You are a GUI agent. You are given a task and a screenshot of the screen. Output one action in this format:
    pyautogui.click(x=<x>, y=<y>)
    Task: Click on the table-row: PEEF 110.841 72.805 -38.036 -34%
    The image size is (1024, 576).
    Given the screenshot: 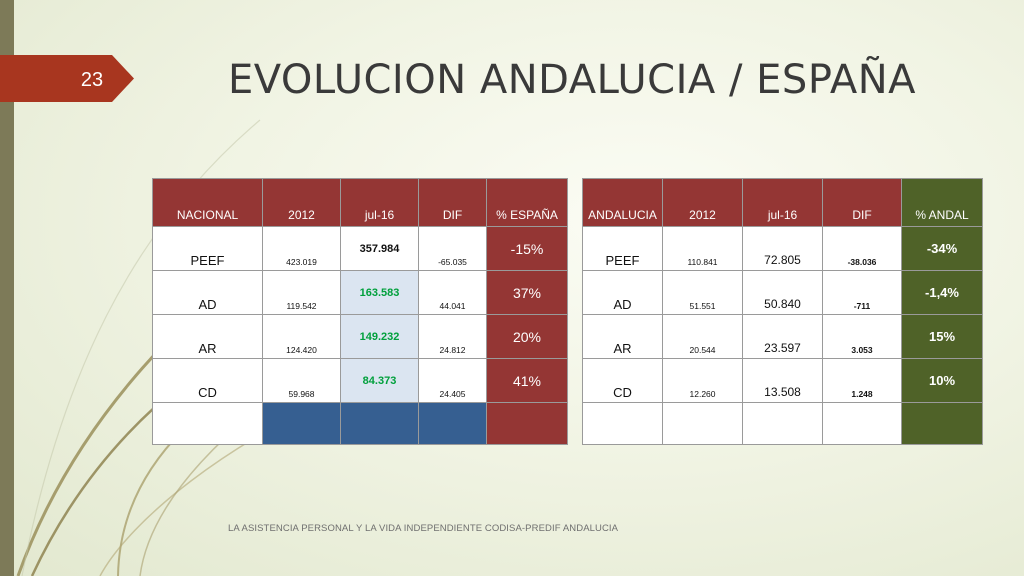 What is the action you would take?
    pyautogui.click(x=782, y=248)
    